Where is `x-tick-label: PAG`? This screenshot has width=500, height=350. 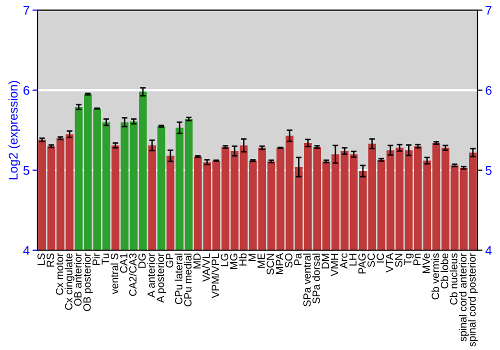
x-tick-label: PAG is located at coordinates (362, 264).